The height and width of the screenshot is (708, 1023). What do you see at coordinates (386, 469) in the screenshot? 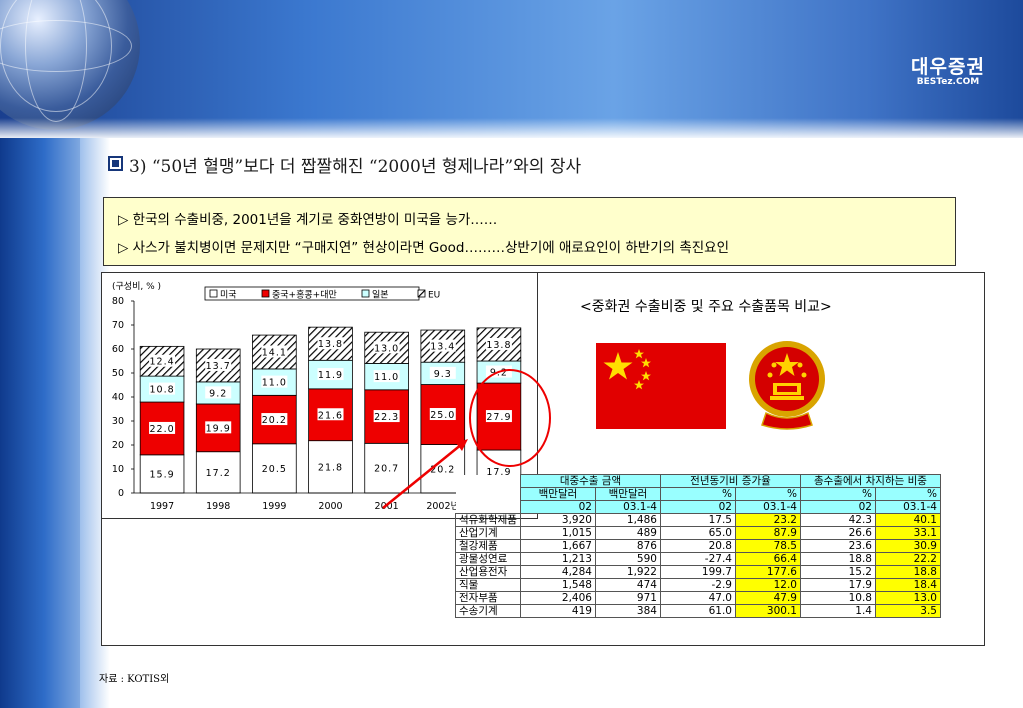
I see `data-label: 20.7` at bounding box center [386, 469].